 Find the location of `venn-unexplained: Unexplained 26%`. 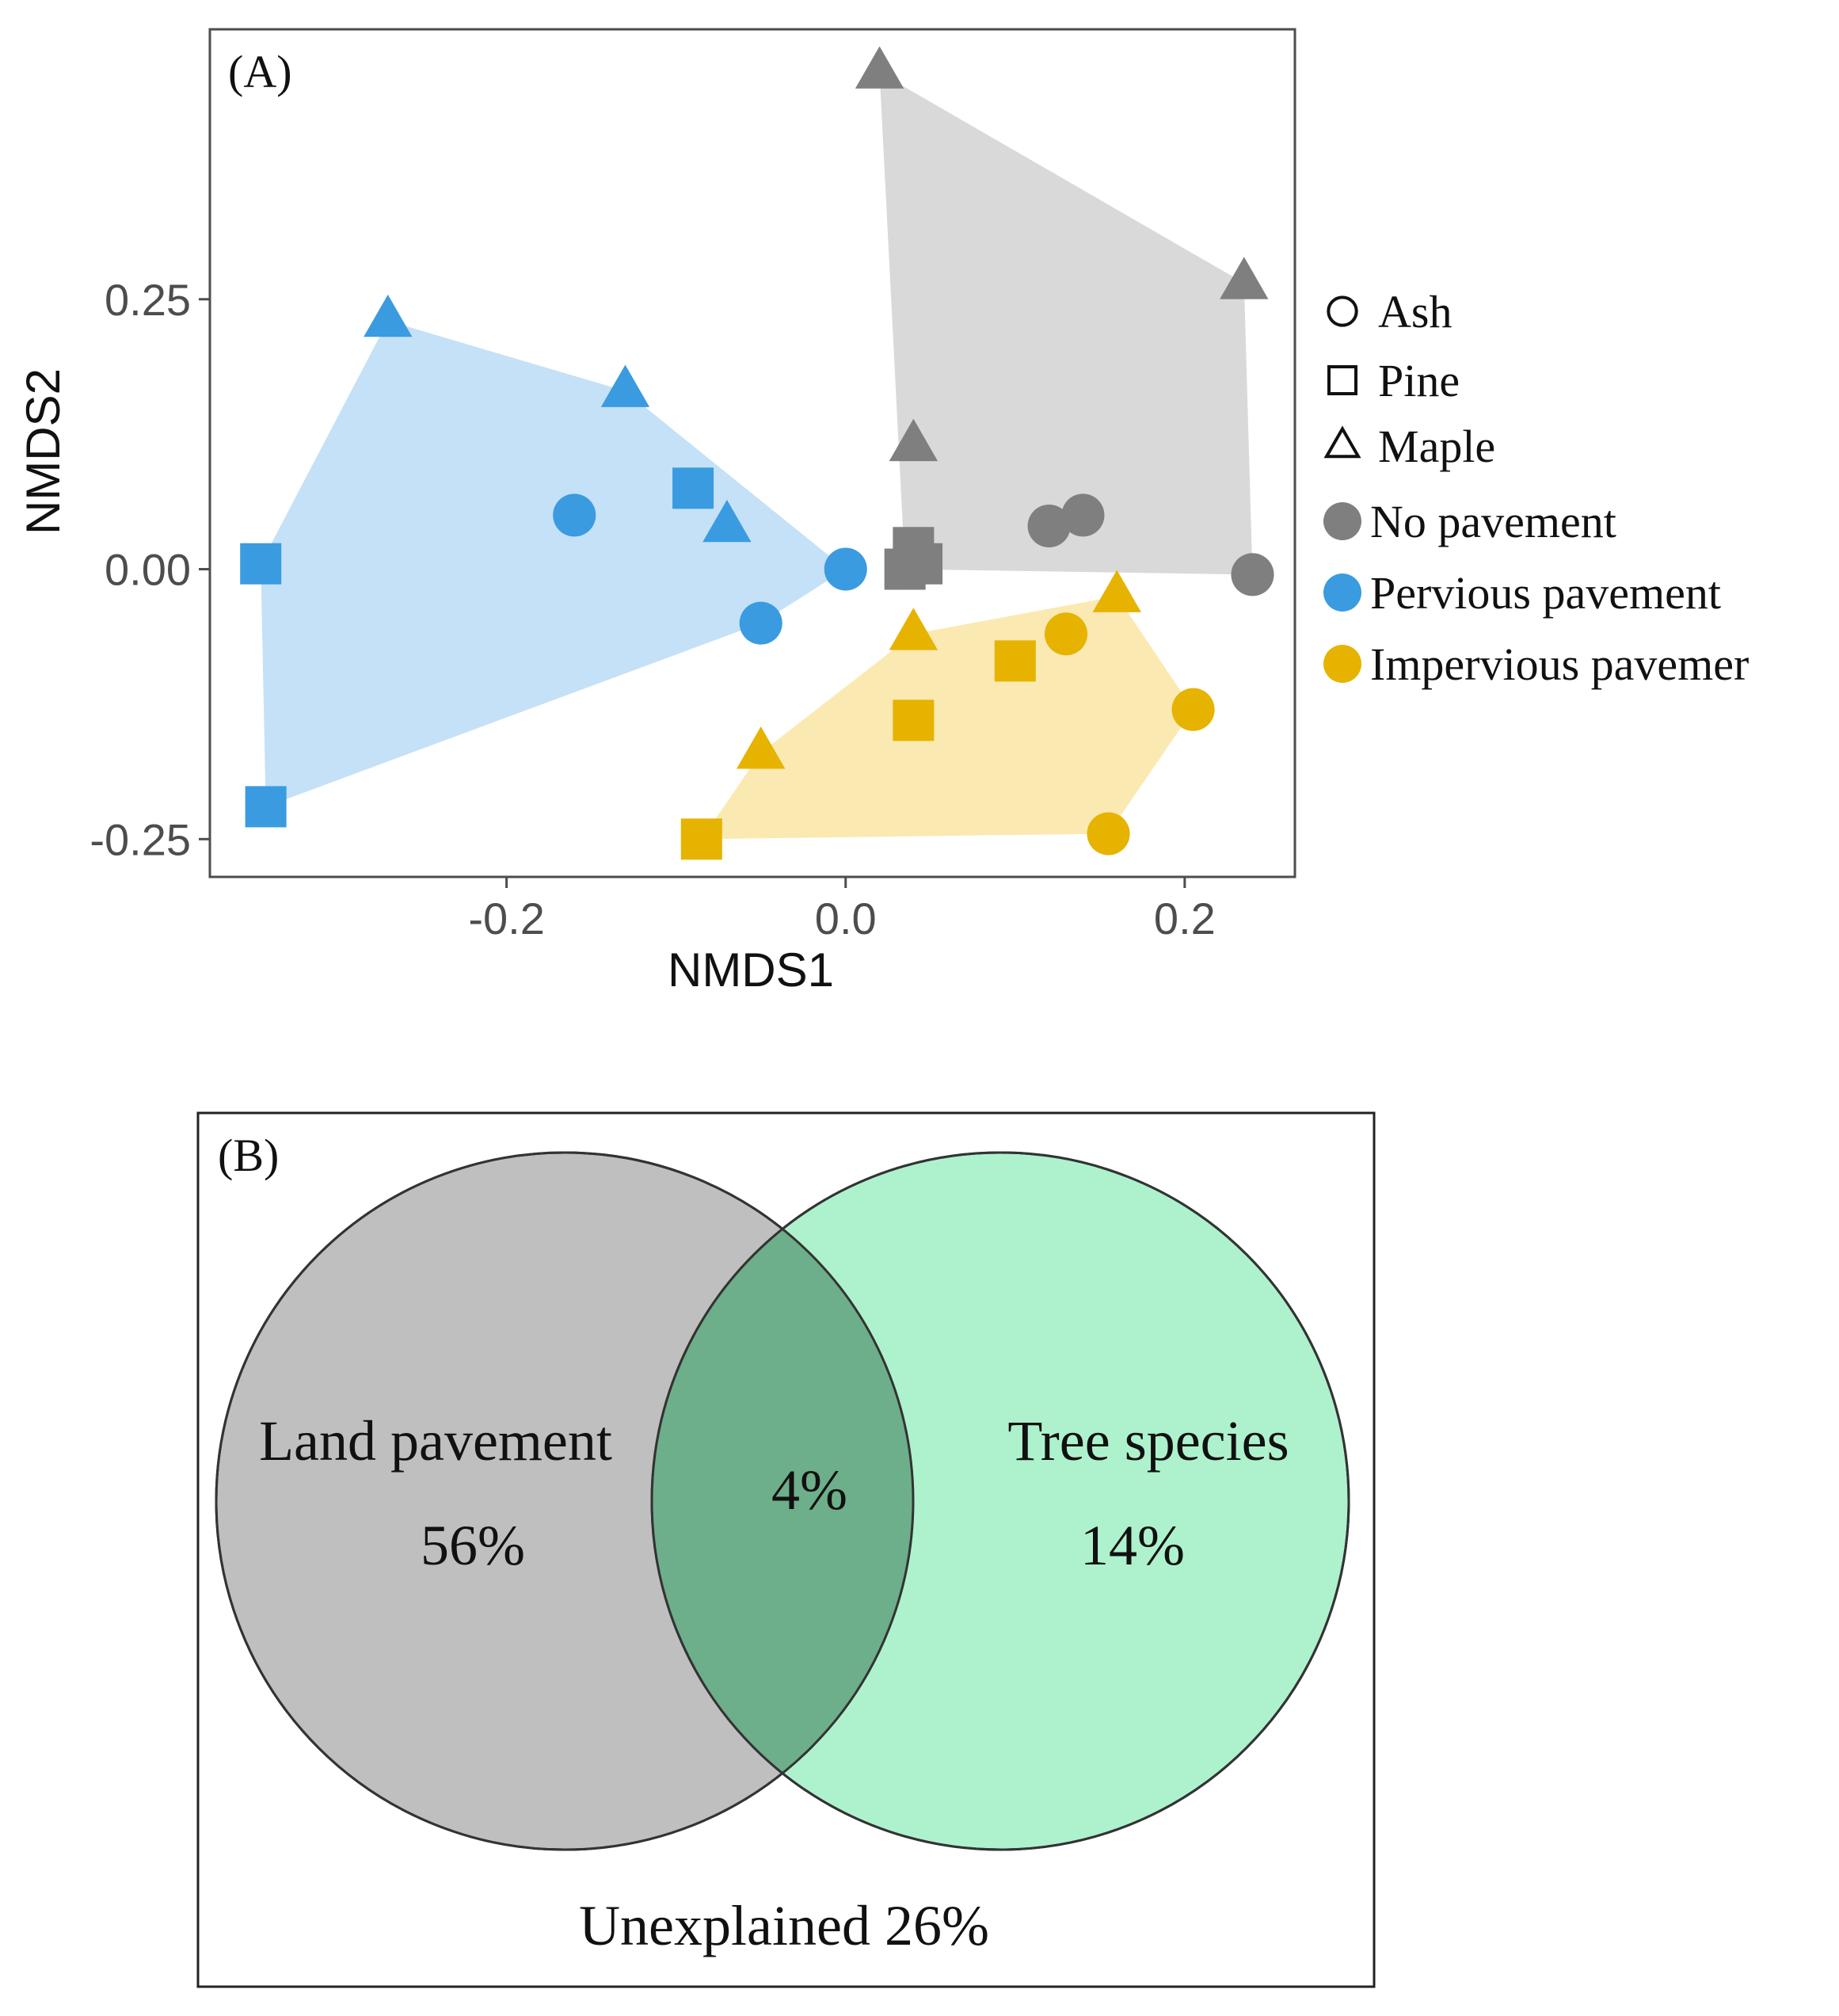

venn-unexplained: Unexplained 26% is located at coordinates (784, 1926).